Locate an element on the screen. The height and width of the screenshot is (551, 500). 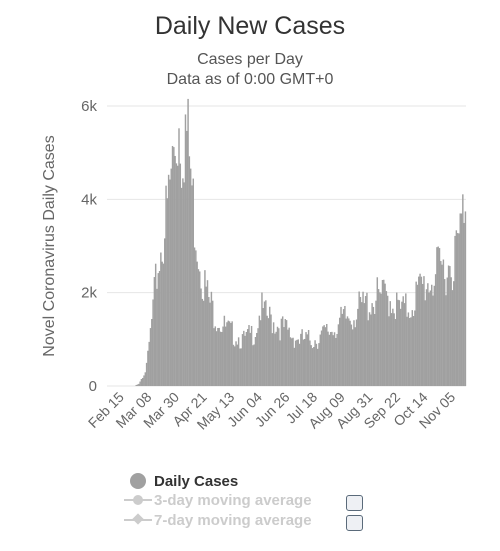
legend-checkbox-3-day is located at coordinates (354, 503).